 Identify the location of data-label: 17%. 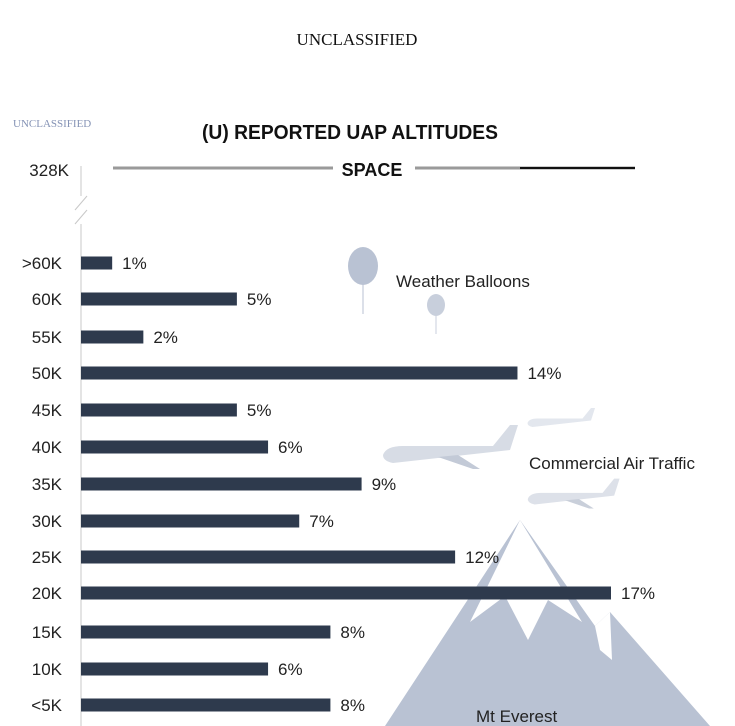
(638, 593).